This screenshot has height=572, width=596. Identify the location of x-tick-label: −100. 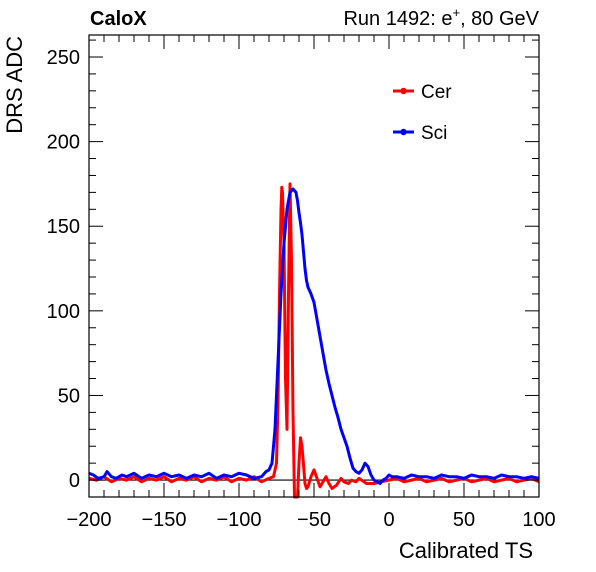
(238, 520).